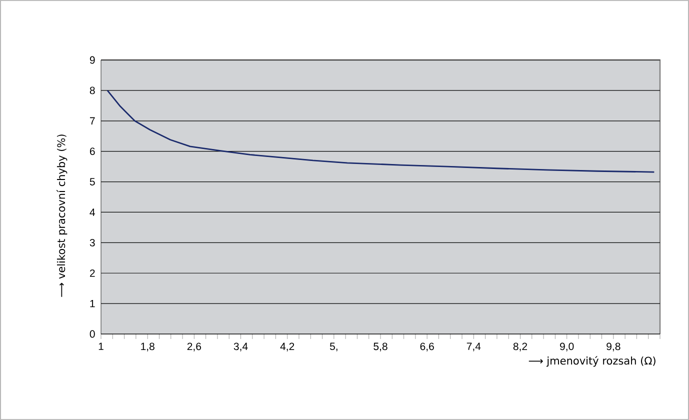 Image resolution: width=689 pixels, height=420 pixels. I want to click on y-tick-label: 8, so click(92, 90).